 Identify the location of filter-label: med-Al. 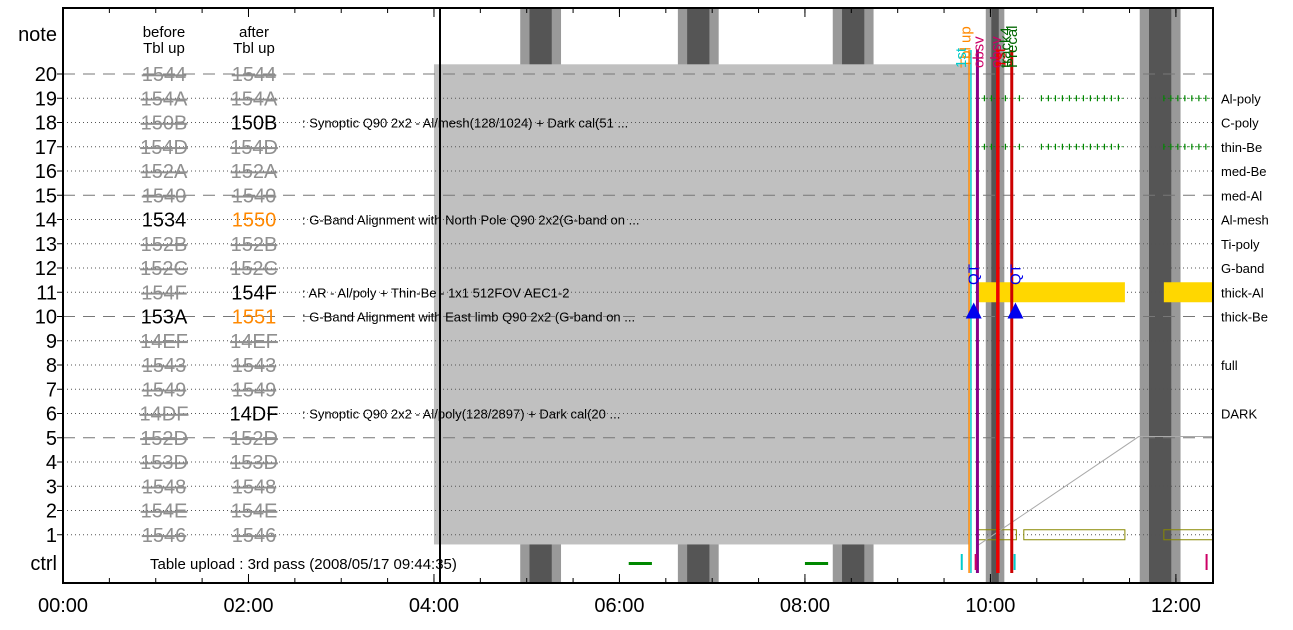
(1241, 195).